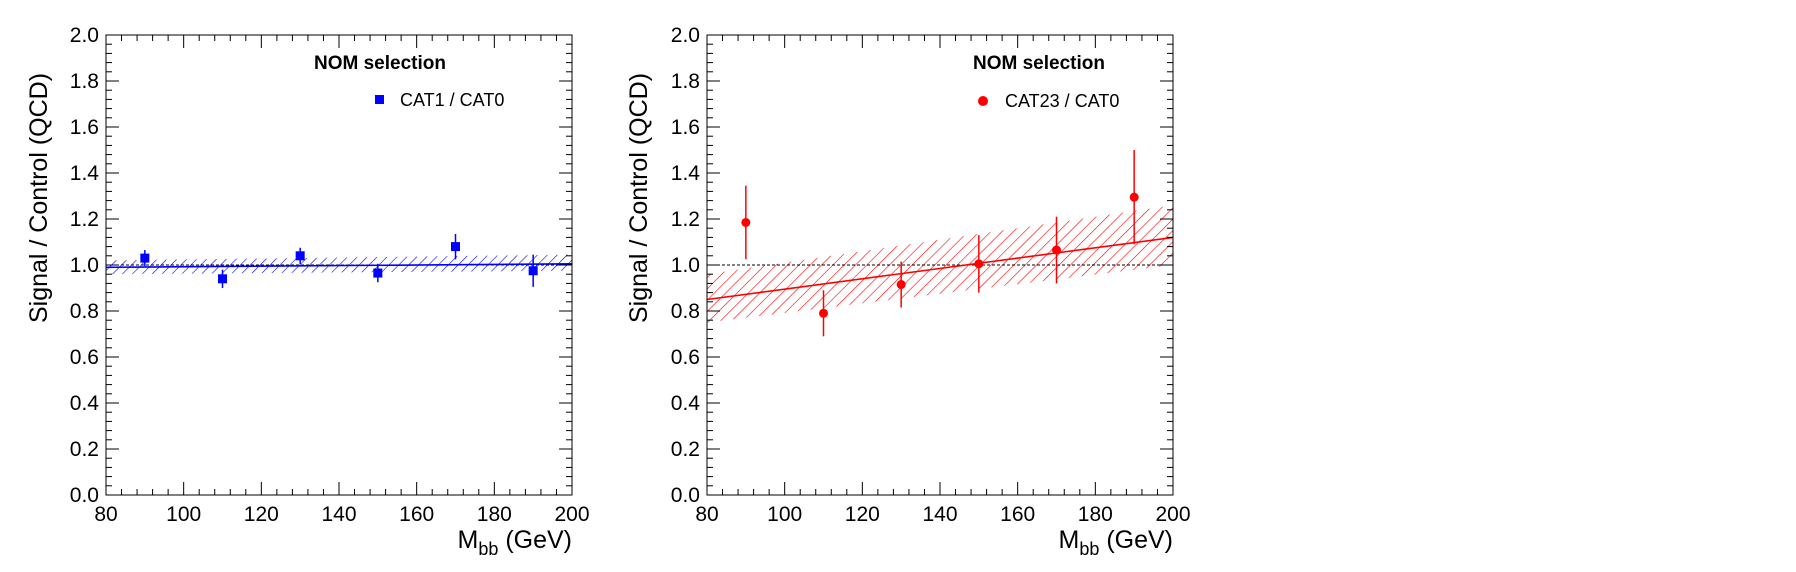 The height and width of the screenshot is (572, 1796). I want to click on legend-label-left: CAT1 / CAT0, so click(452, 100).